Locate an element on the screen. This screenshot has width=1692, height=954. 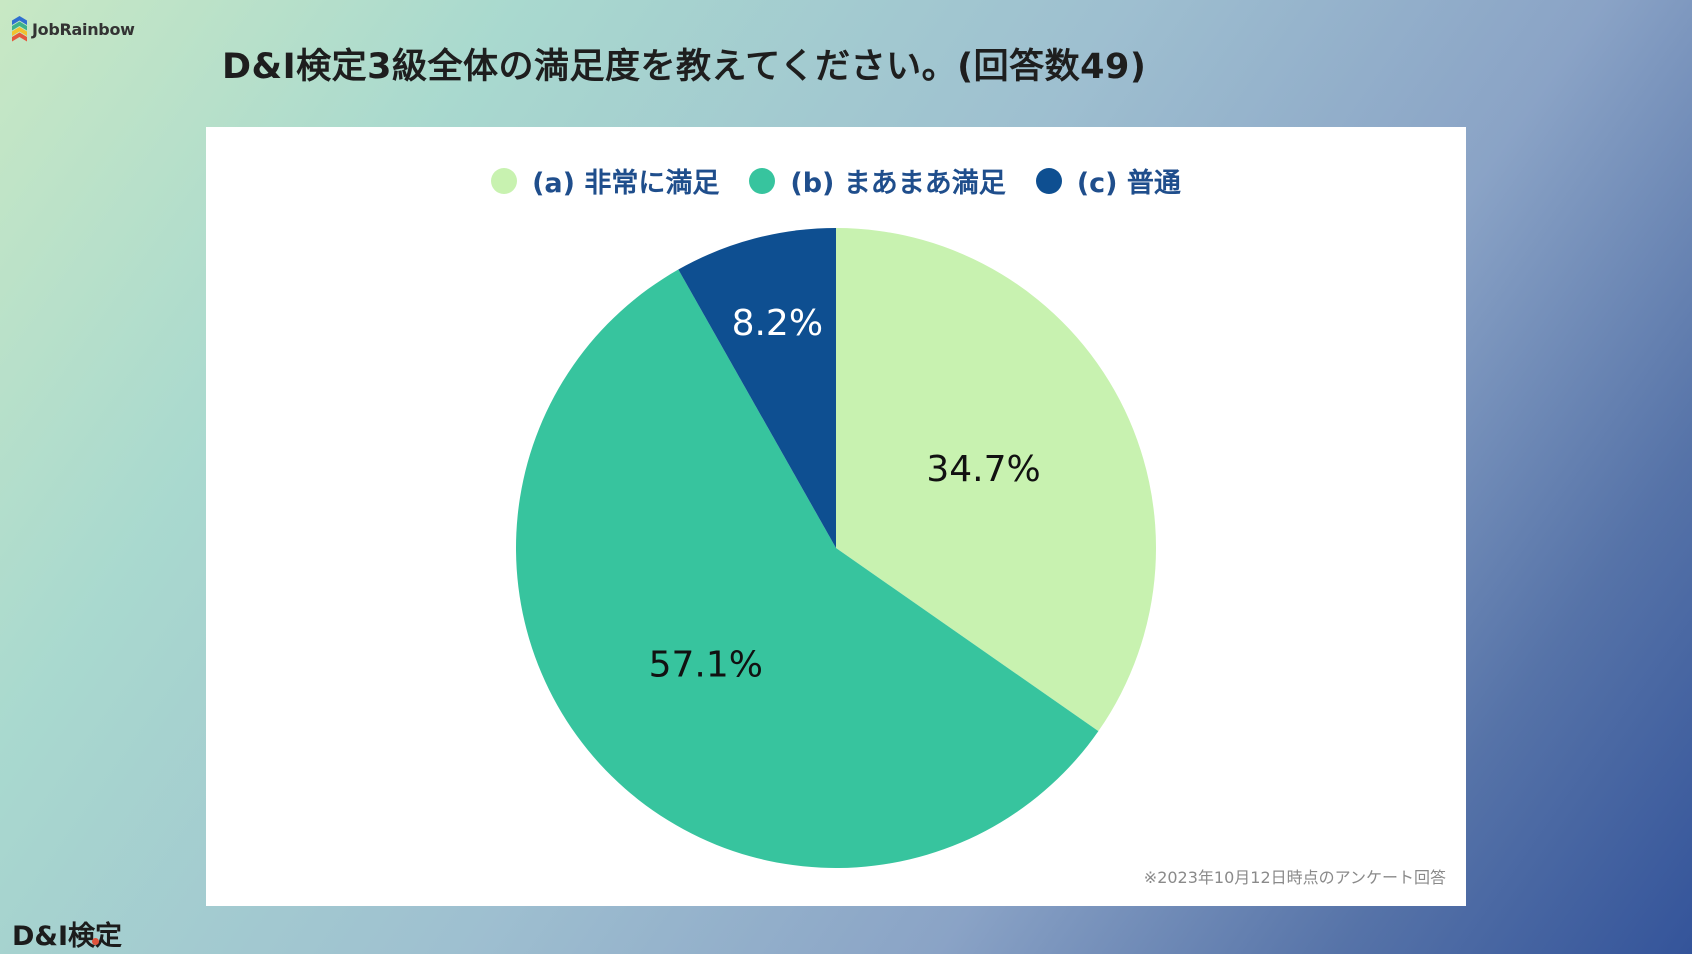
legend-item-a: (a) 非常に満足 is located at coordinates (605, 180).